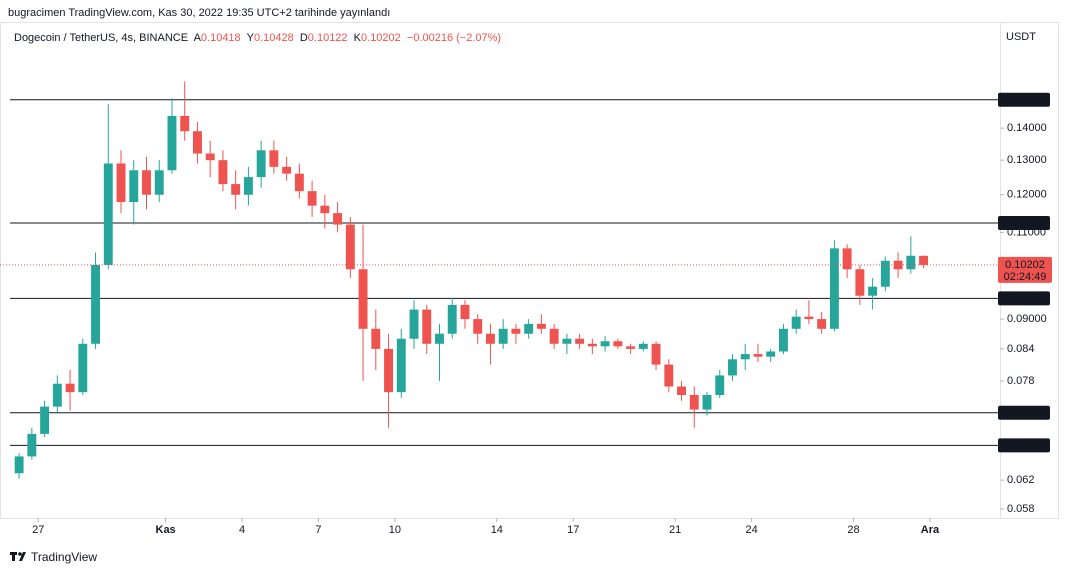 The height and width of the screenshot is (574, 1068). I want to click on y-tick-label: 0.09000, so click(1027, 319).